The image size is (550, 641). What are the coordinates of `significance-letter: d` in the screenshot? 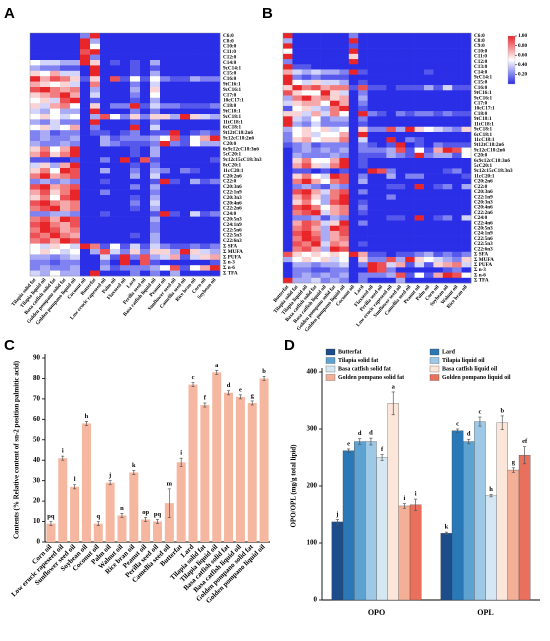 It's located at (229, 385).